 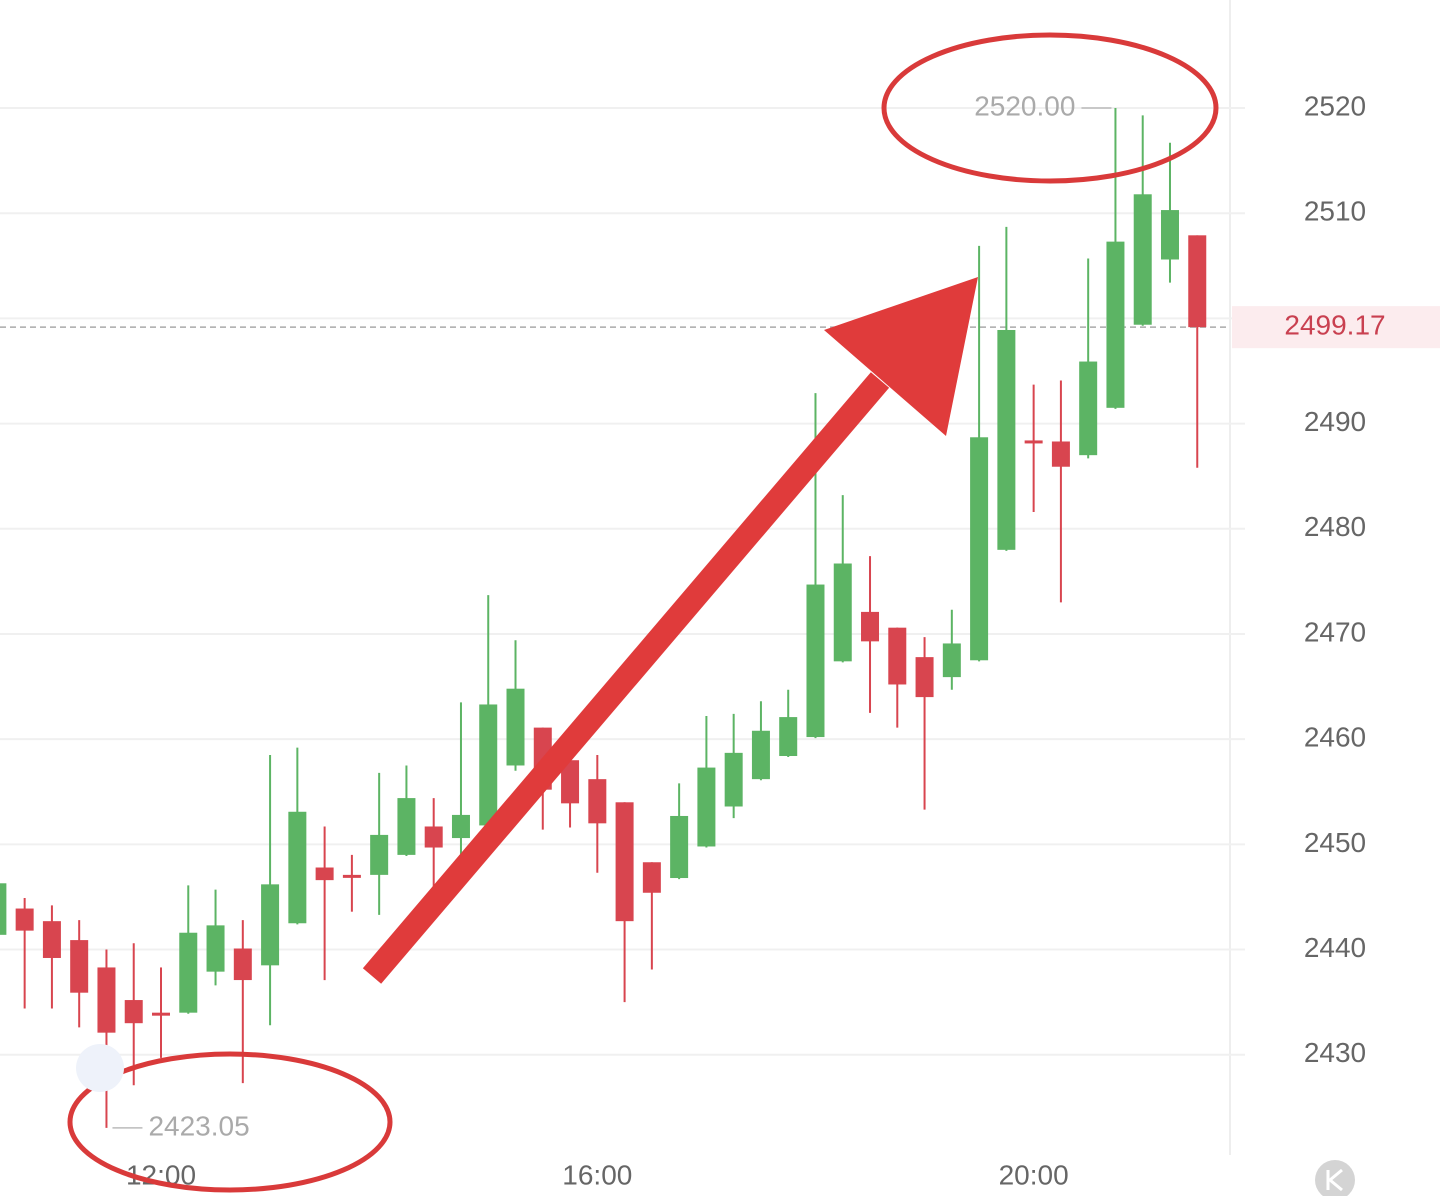 I want to click on y-tick-label: 2460, so click(x=1335, y=737).